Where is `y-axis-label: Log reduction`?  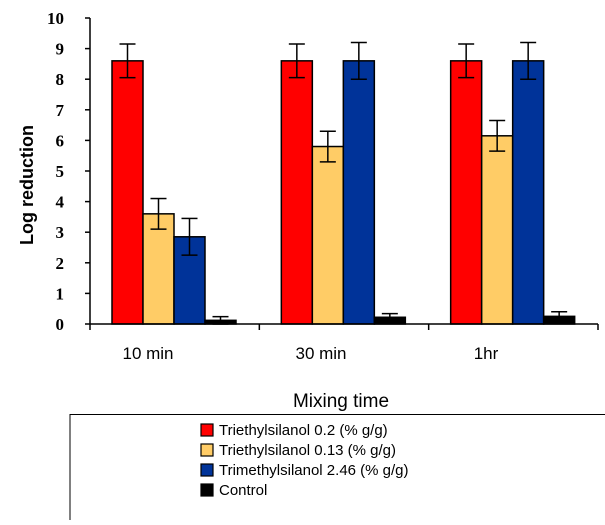
y-axis-label: Log reduction is located at coordinates (27, 185).